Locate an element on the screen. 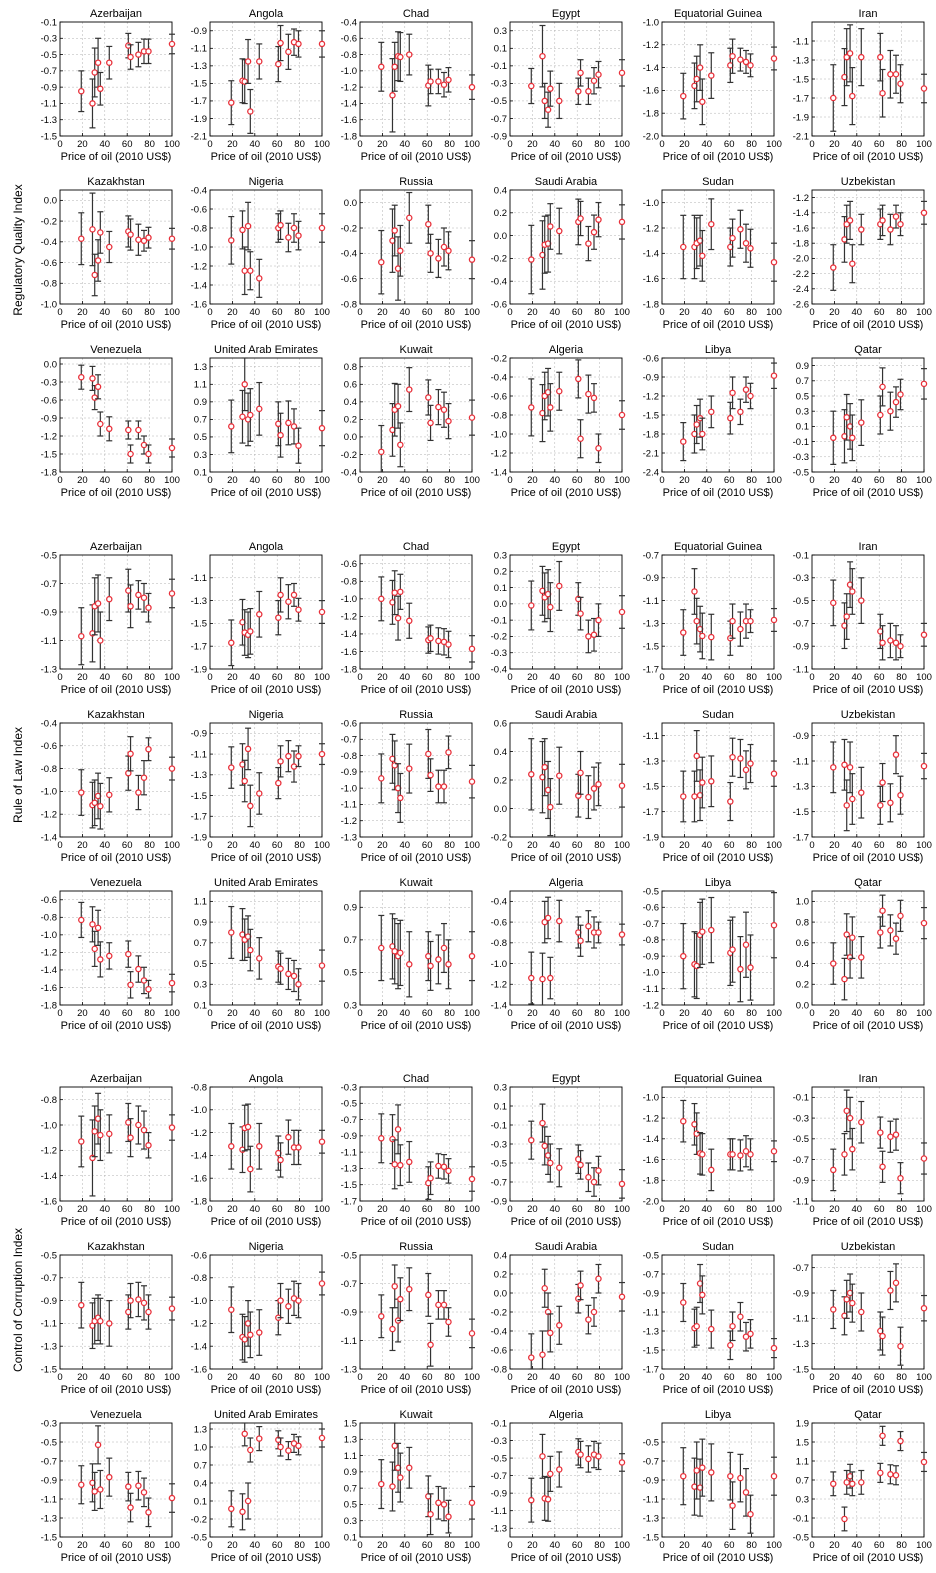 Image resolution: width=936 pixels, height=1573 pixels. panel-title: Kazakhstan is located at coordinates (115, 182).